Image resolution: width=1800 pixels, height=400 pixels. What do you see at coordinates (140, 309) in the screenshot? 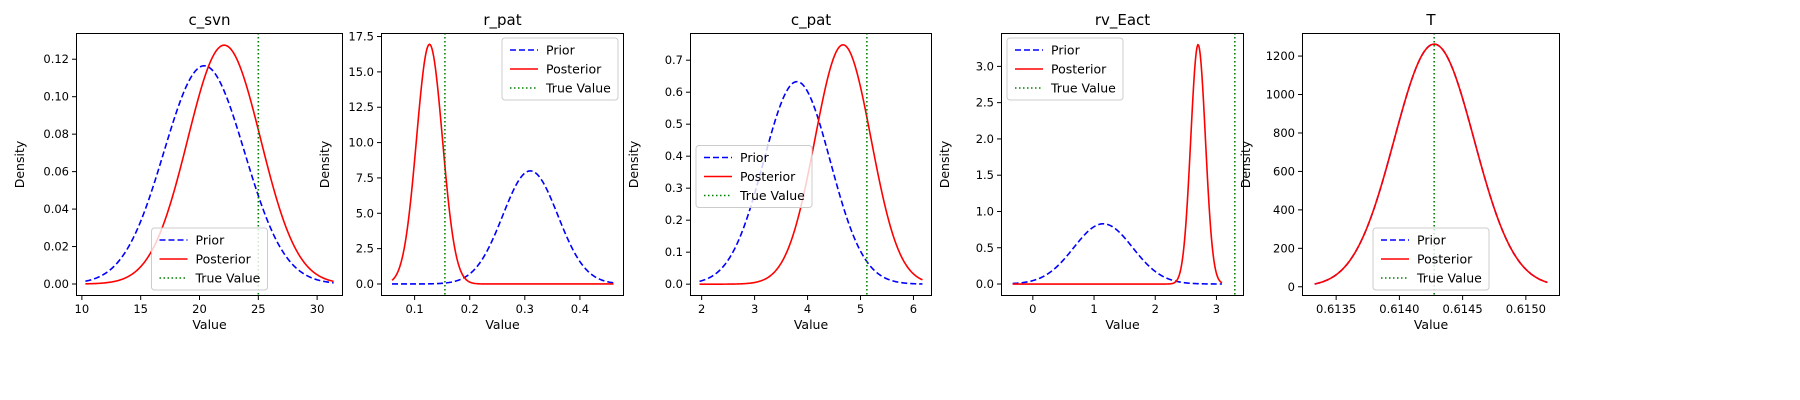
I see `x-tick-label: 15` at bounding box center [140, 309].